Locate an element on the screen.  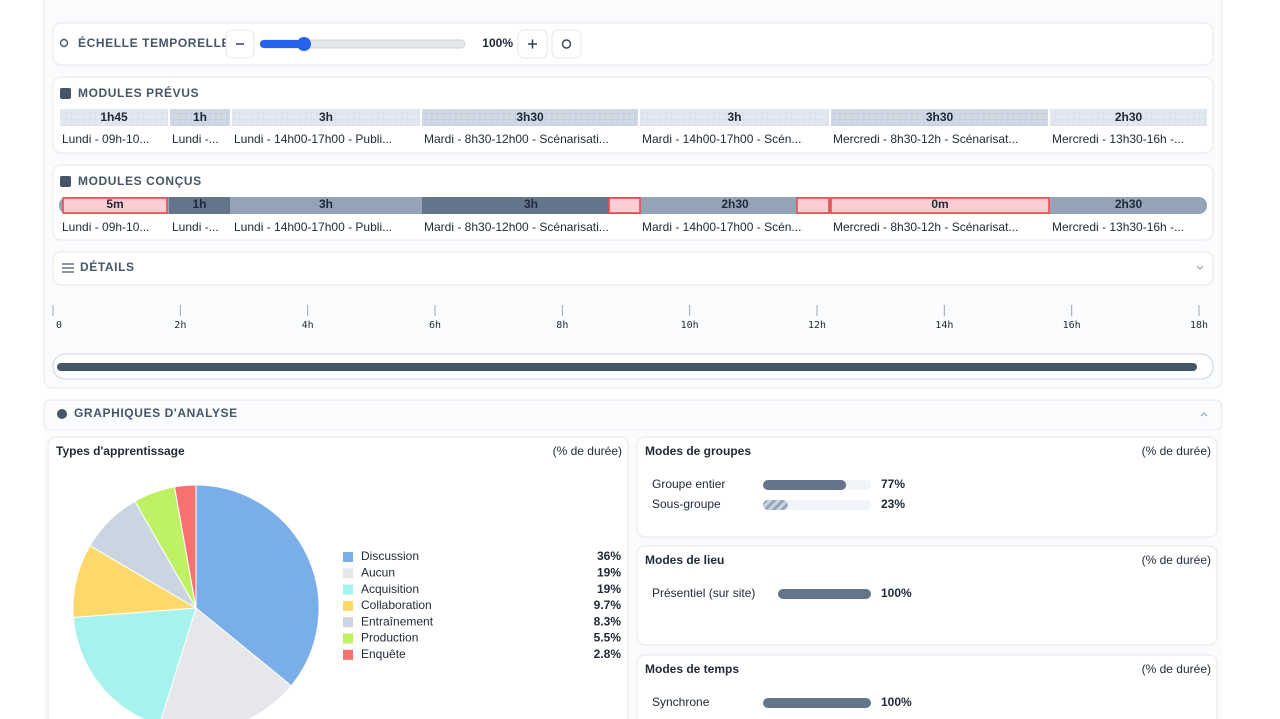
legend-value: 36% is located at coordinates (609, 556).